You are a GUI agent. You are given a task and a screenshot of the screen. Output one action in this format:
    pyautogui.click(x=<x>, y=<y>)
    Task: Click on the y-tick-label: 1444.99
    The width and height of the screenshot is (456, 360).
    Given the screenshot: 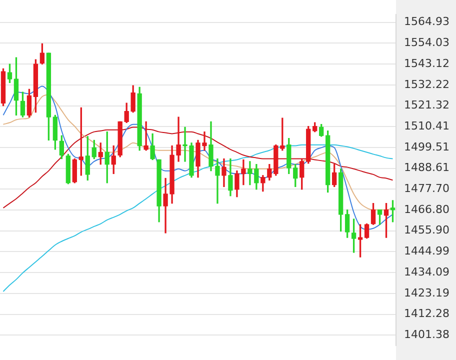 What is the action you would take?
    pyautogui.click(x=427, y=251)
    